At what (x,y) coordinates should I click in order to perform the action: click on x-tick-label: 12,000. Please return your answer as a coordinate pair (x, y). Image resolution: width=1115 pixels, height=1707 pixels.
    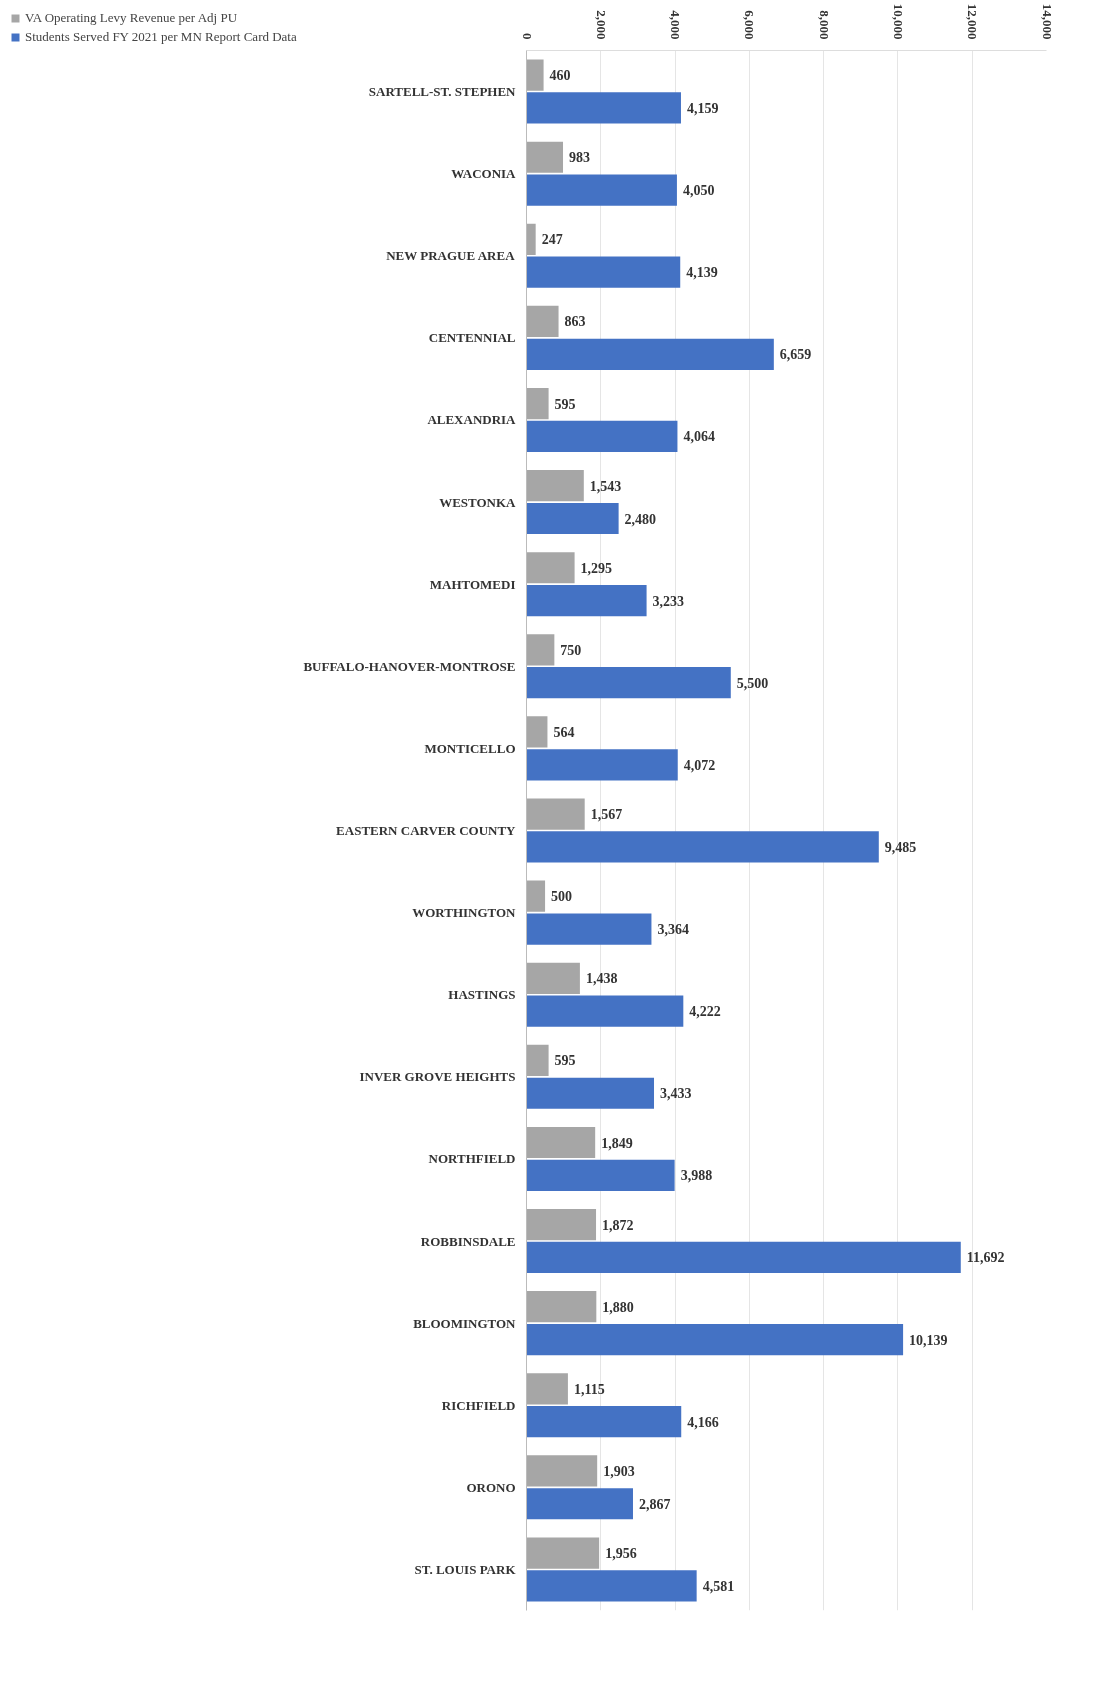
    Looking at the image, I should click on (973, 21).